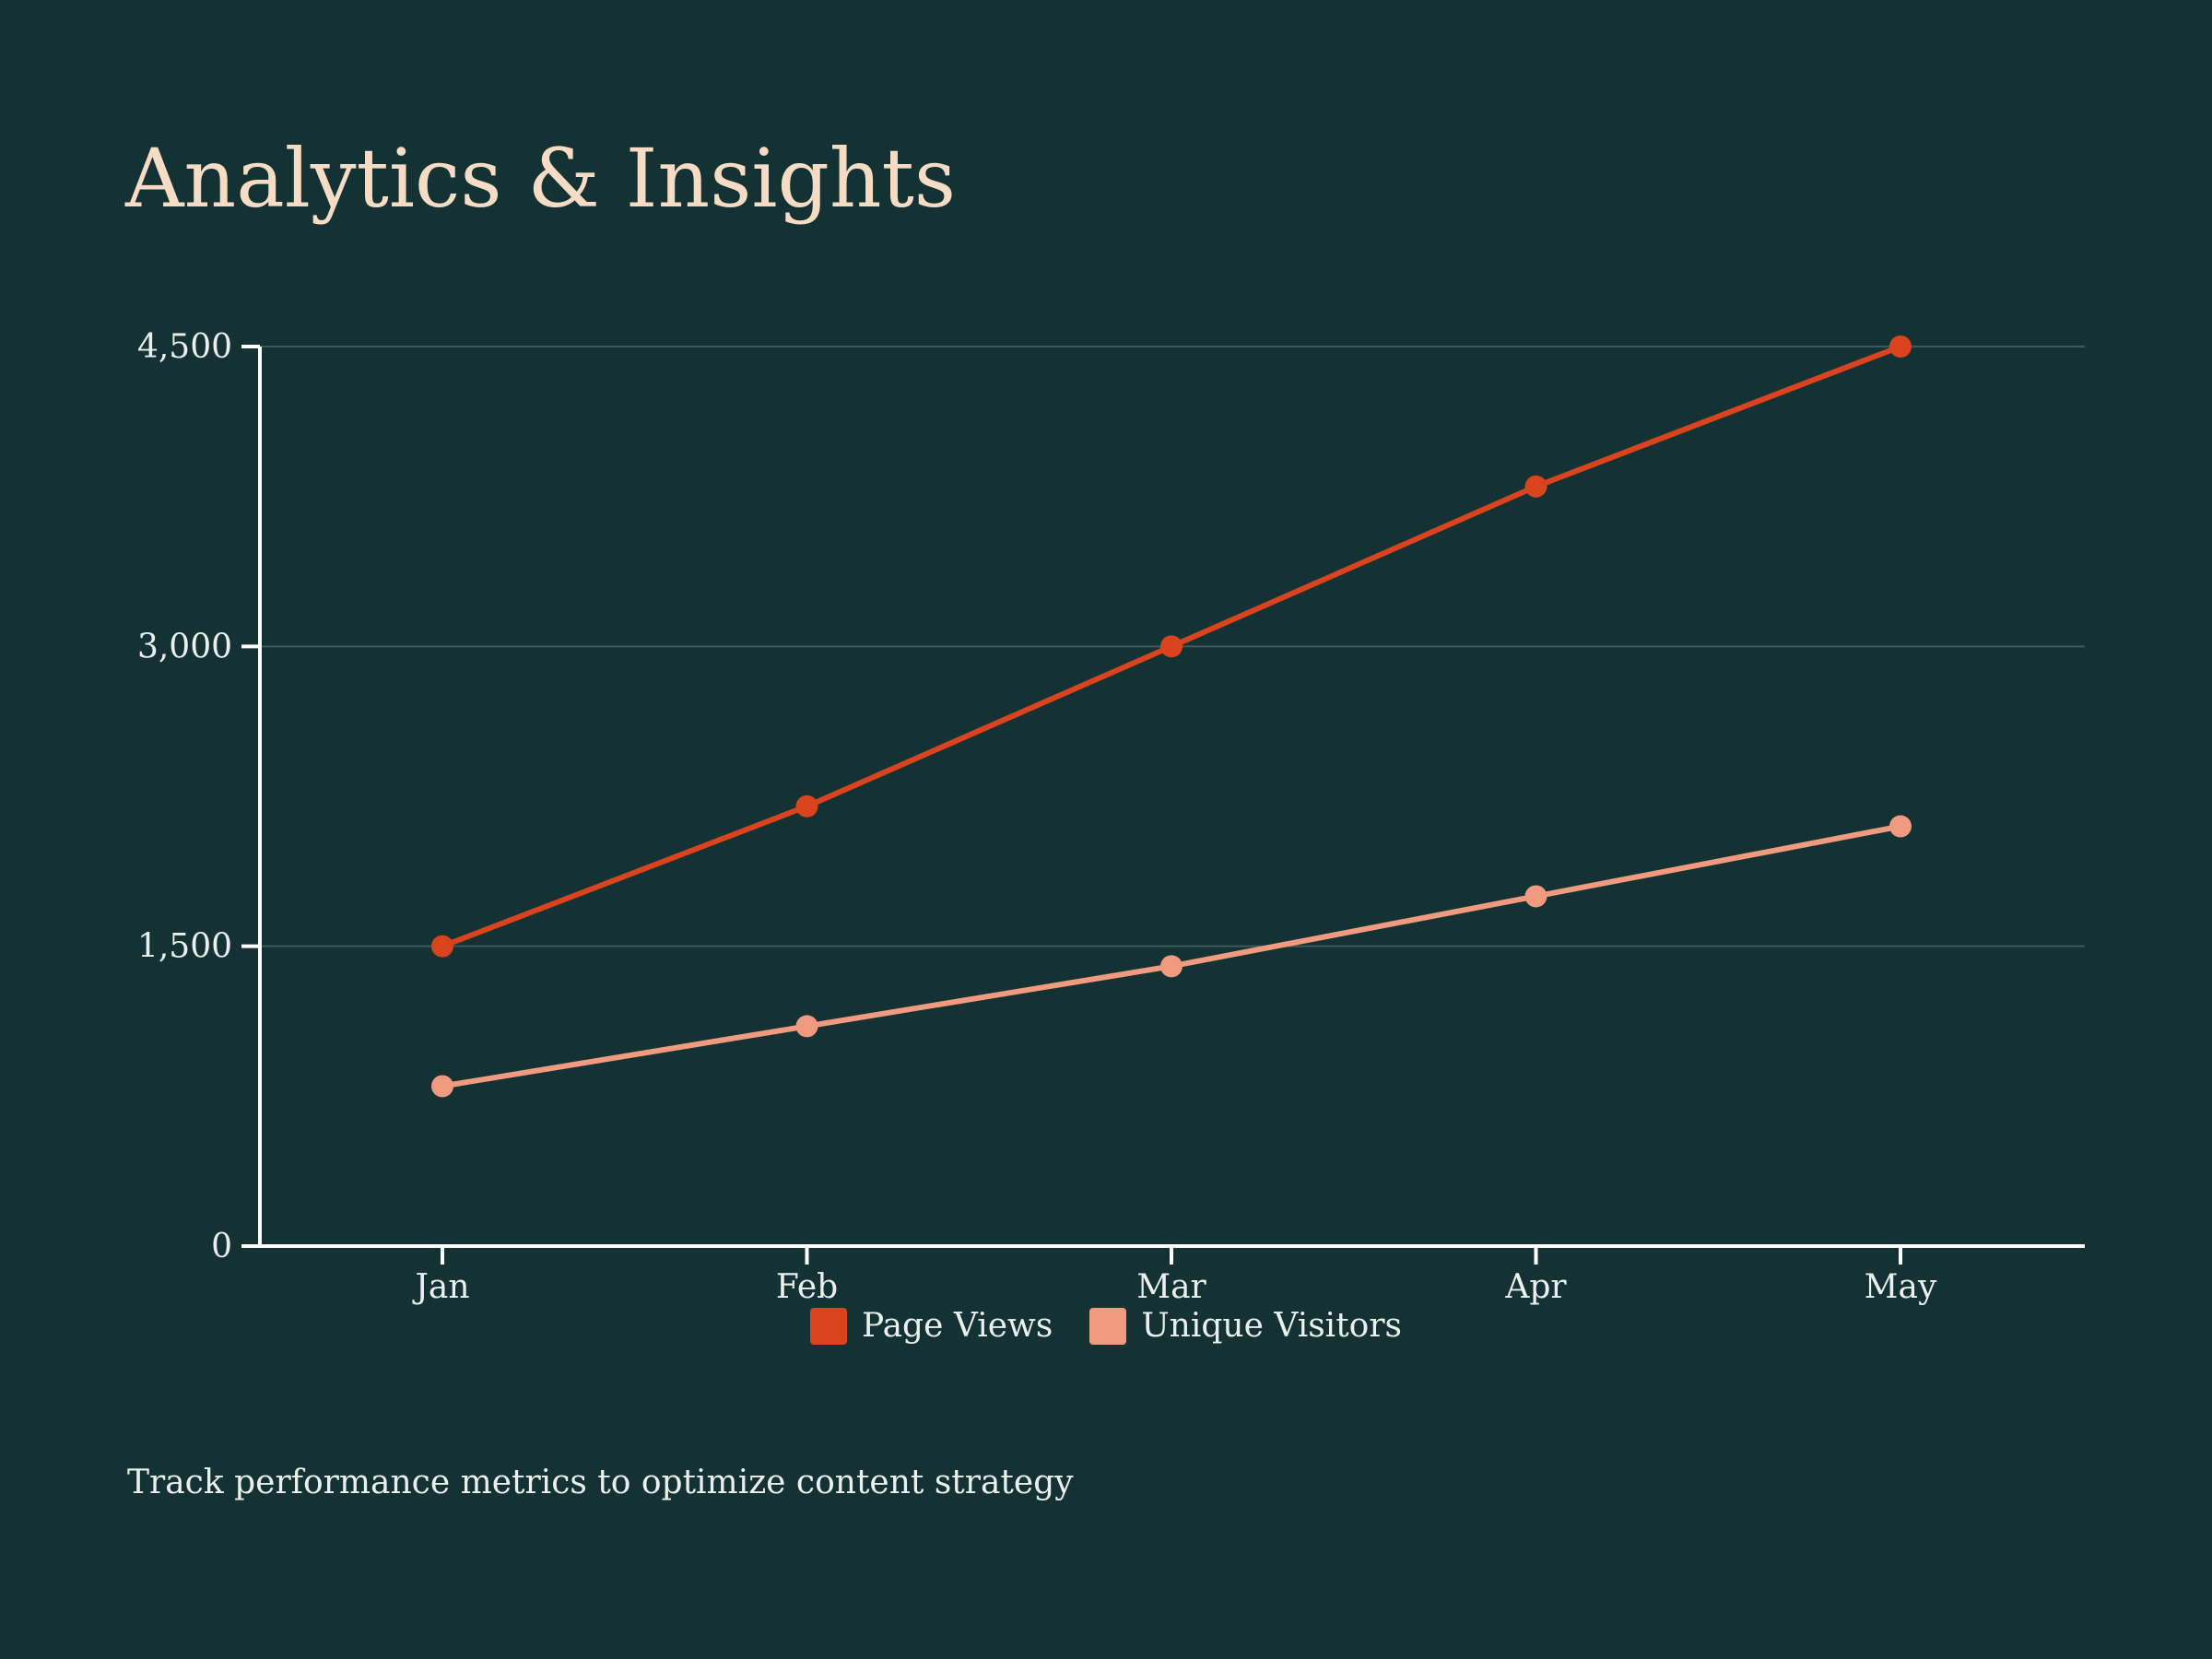 The width and height of the screenshot is (2212, 1659). I want to click on legend: Page Views Unique Visitors, so click(1106, 1326).